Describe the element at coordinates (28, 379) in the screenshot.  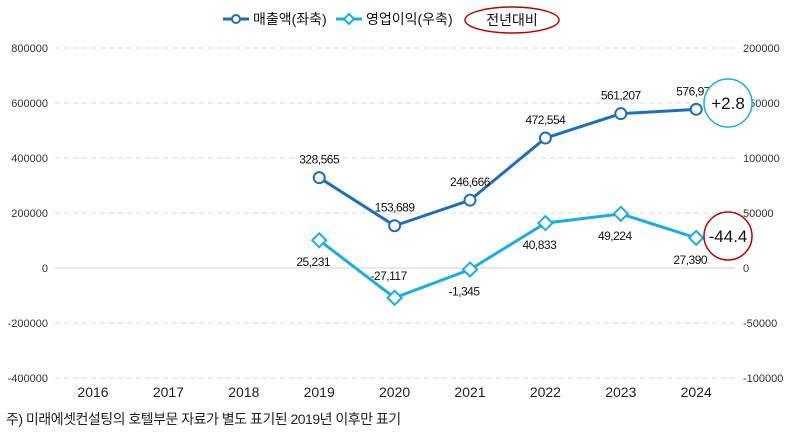
I see `left-tick-label: -400000` at that location.